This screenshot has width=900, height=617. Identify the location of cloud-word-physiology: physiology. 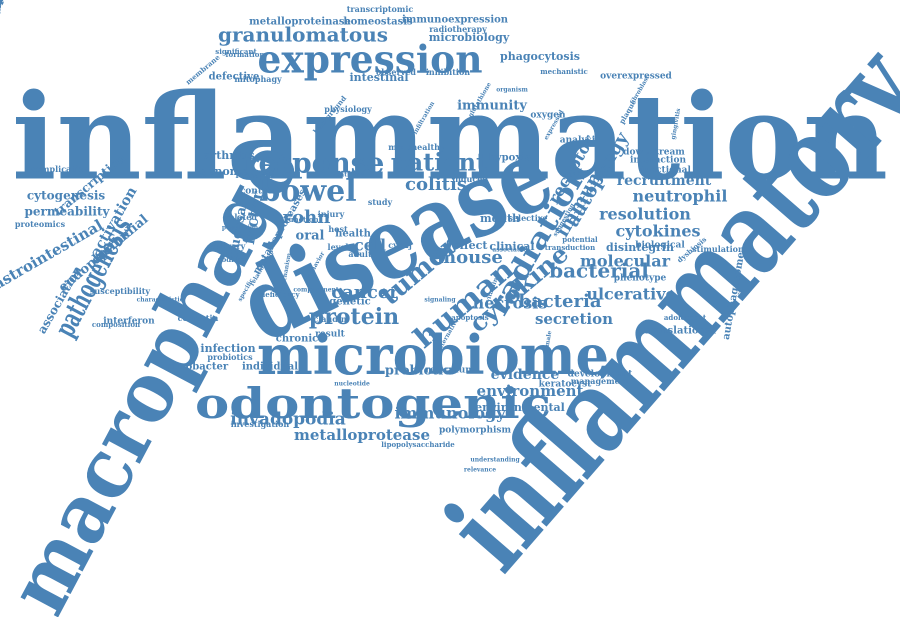
(348, 109).